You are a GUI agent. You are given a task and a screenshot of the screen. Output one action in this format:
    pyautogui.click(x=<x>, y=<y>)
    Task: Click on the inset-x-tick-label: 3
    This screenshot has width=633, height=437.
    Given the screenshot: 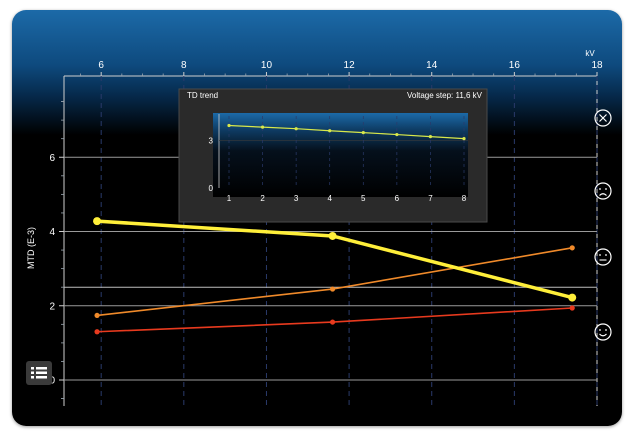 What is the action you would take?
    pyautogui.click(x=296, y=198)
    